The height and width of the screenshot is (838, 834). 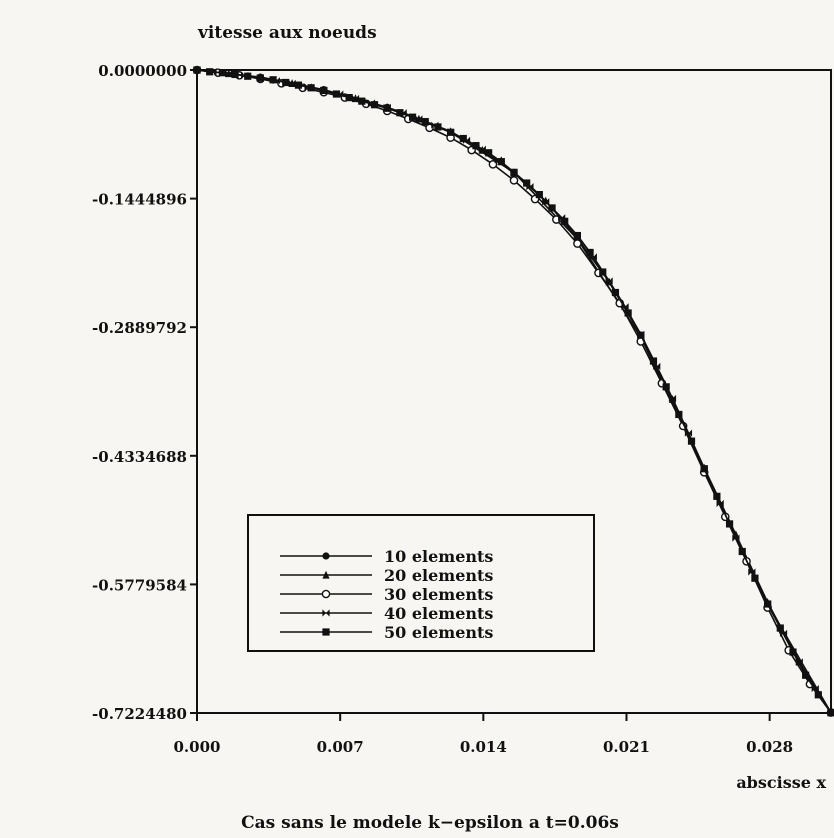 I want to click on x-tick-label: 0.021, so click(x=626, y=747).